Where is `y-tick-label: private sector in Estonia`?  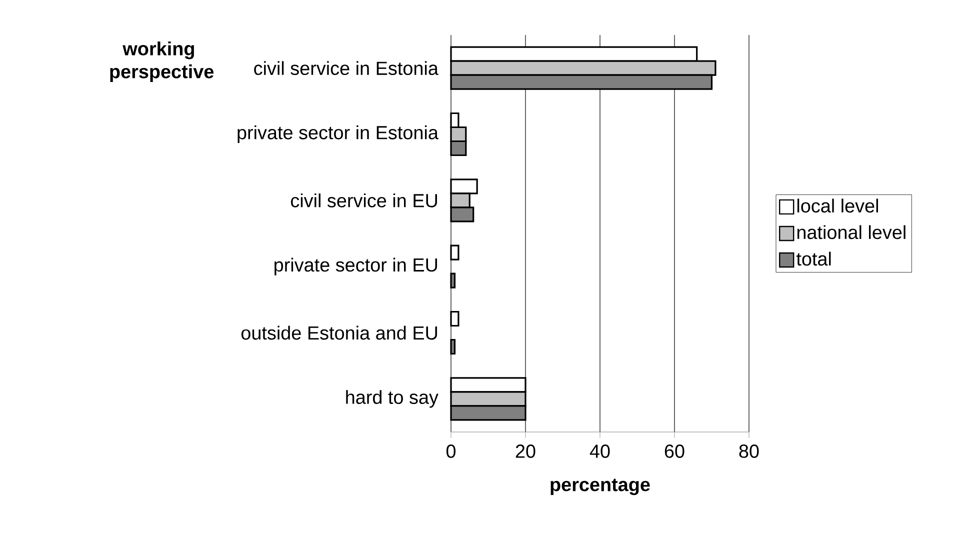
y-tick-label: private sector in Estonia is located at coordinates (338, 134).